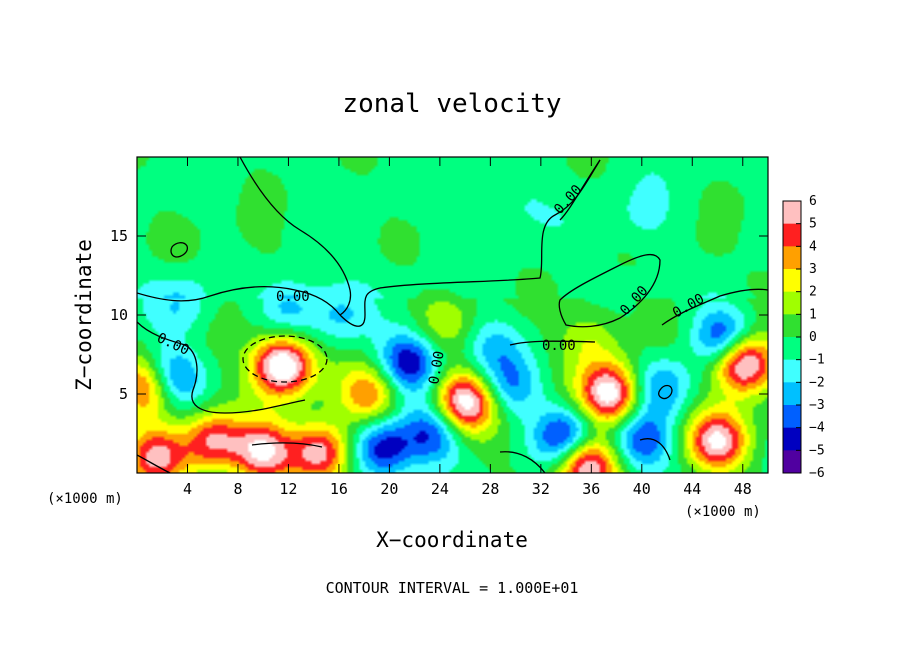  What do you see at coordinates (813, 337) in the screenshot?
I see `colorbar-tick-label: 0` at bounding box center [813, 337].